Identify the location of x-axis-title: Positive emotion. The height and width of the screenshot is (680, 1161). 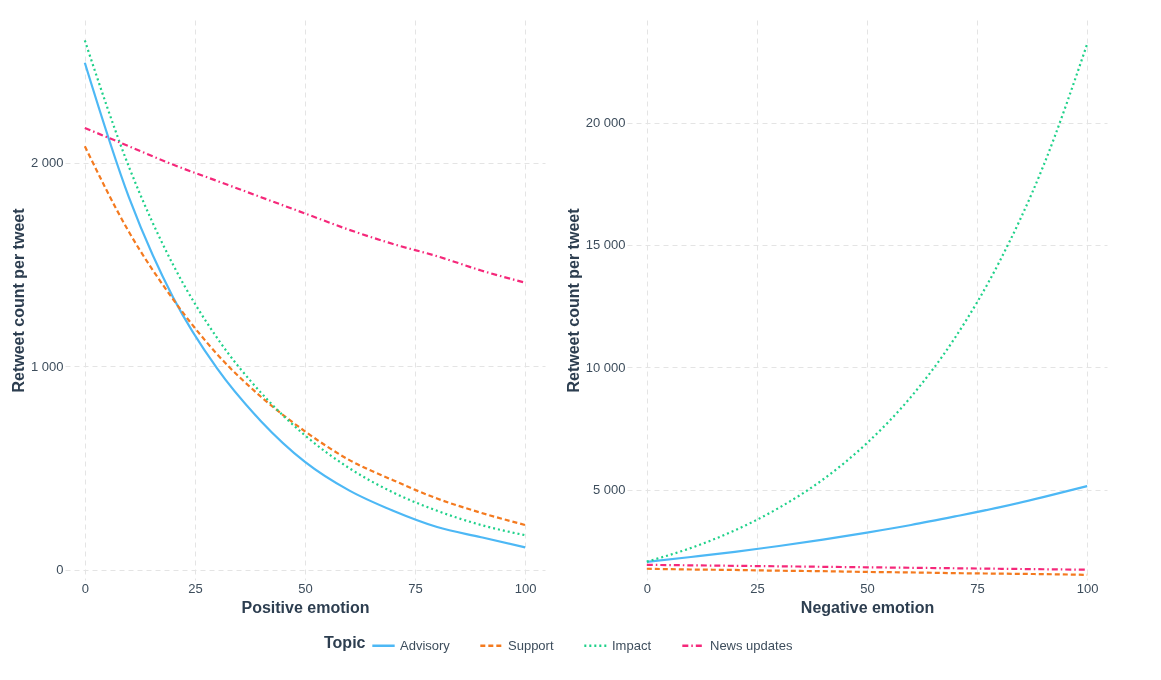
(305, 607).